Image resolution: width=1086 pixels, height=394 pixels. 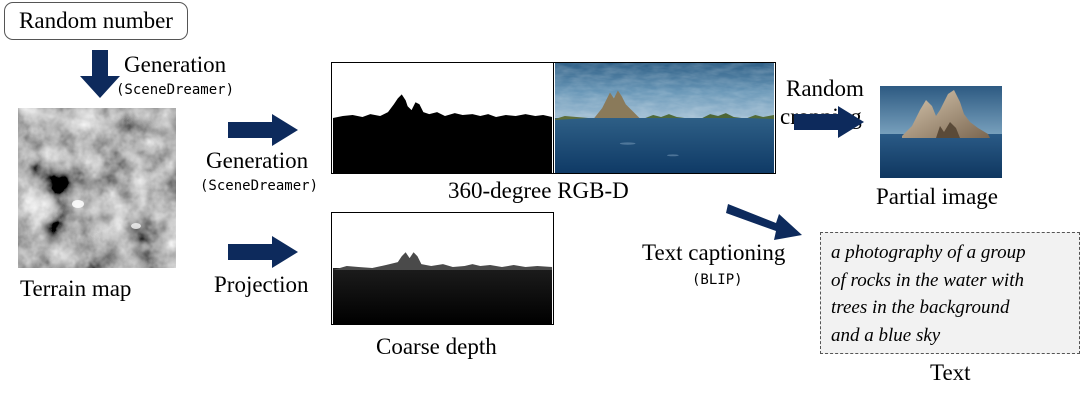 I want to click on text-label: Text, so click(x=950, y=372).